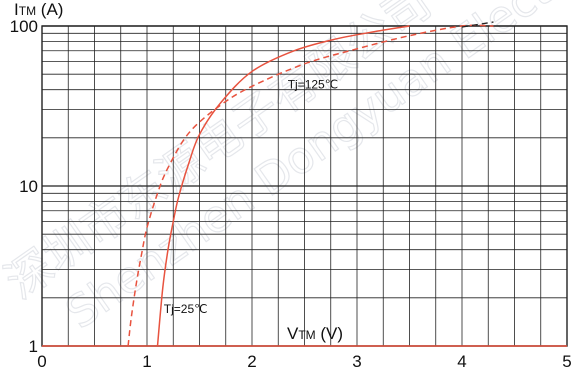 The height and width of the screenshot is (371, 573). Describe the element at coordinates (477, 24) in the screenshot. I see `series-line-tj125-tail` at that location.